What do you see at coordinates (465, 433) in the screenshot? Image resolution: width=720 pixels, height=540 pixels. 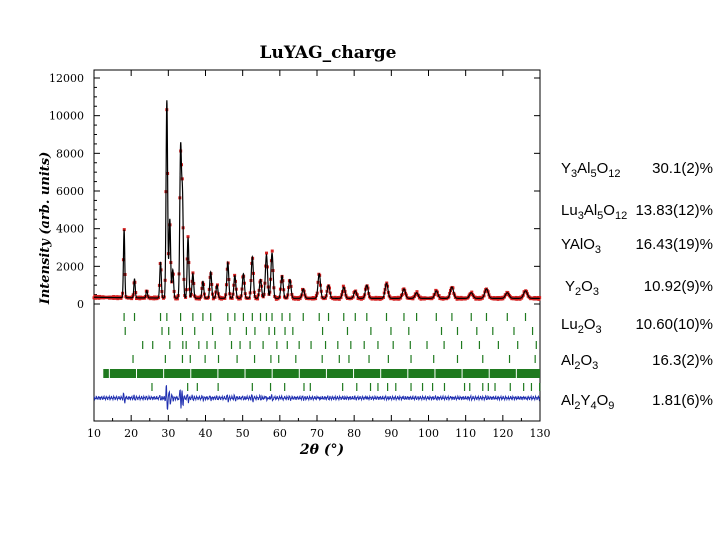 I see `x-tick-label: 110` at bounding box center [465, 433].